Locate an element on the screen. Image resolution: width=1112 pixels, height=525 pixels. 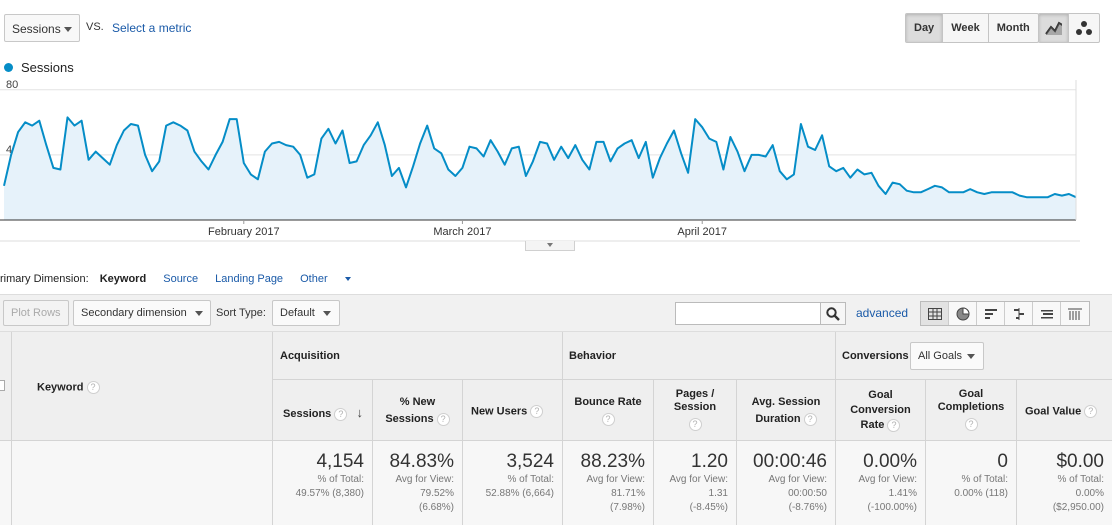
pie-view-button is located at coordinates (963, 313).